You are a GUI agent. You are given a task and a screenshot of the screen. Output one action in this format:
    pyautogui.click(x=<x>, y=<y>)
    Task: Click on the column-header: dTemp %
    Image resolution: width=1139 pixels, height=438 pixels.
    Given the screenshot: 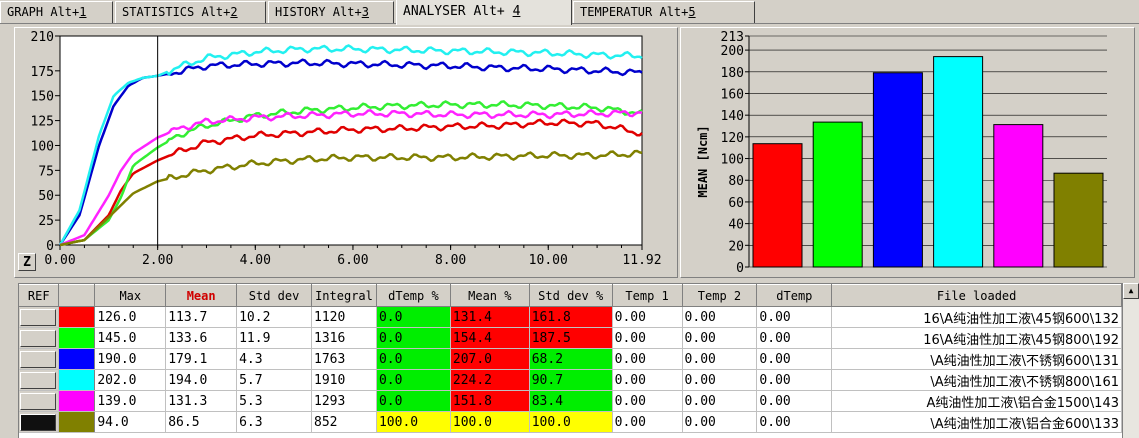 What is the action you would take?
    pyautogui.click(x=413, y=295)
    